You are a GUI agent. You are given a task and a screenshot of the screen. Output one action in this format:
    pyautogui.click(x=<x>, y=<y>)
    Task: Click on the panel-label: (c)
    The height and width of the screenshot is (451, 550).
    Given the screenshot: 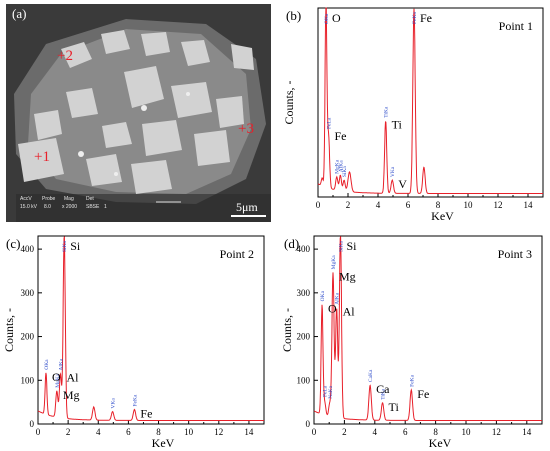 What is the action you would take?
    pyautogui.click(x=13, y=243)
    